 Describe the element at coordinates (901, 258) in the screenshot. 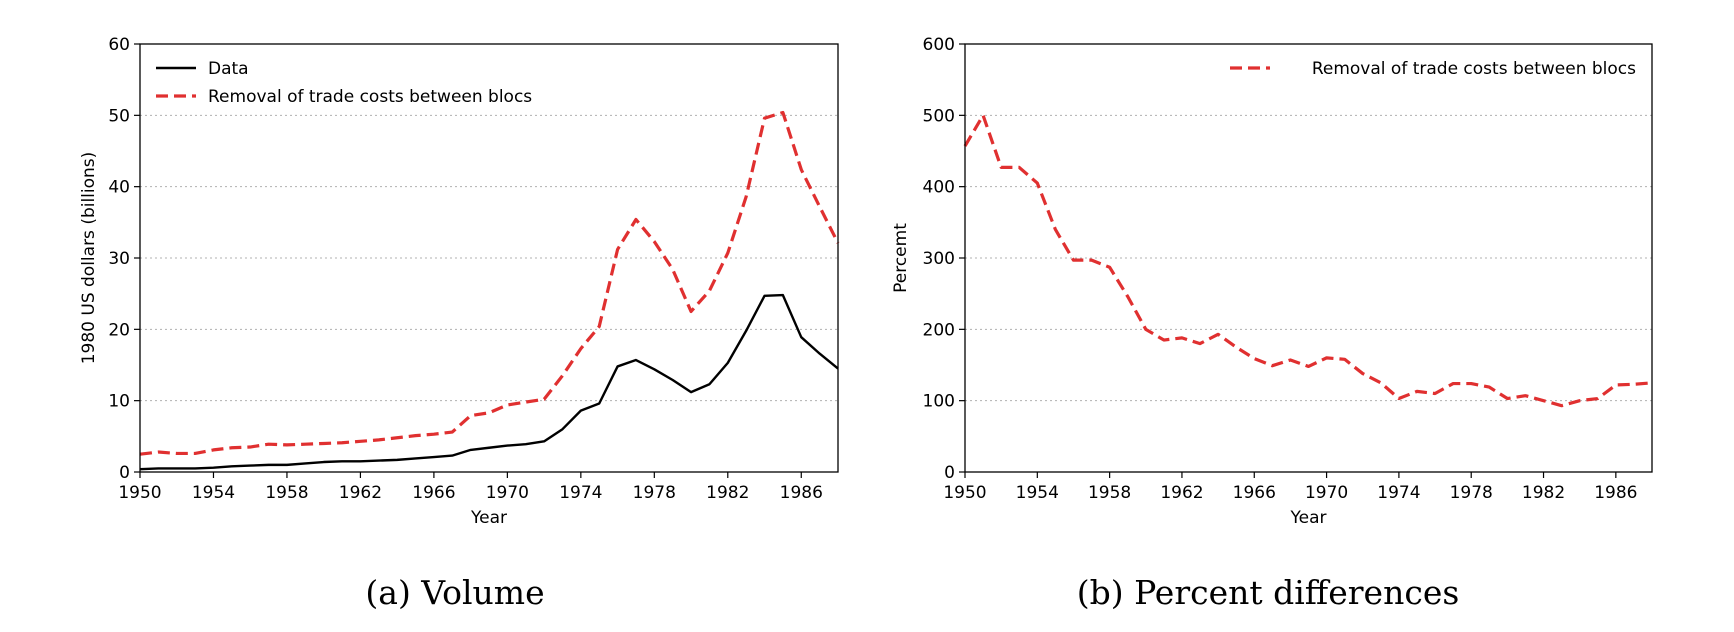

I see `y-axis-label: Percemt` at that location.